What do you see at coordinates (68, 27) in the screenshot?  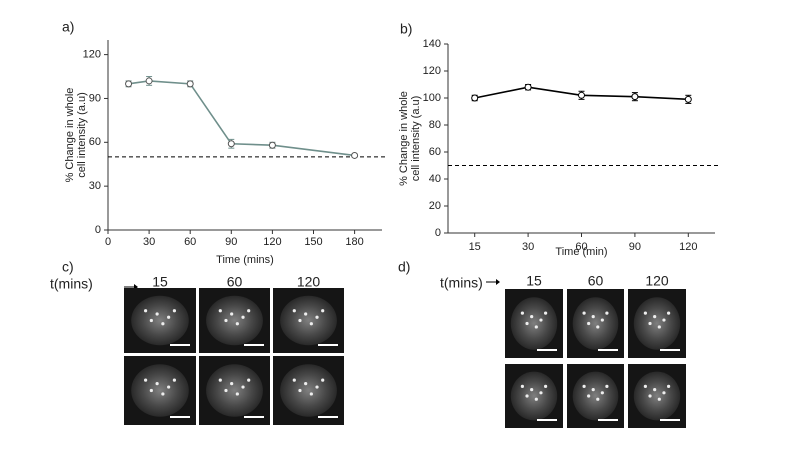 I see `panel-label: a)` at bounding box center [68, 27].